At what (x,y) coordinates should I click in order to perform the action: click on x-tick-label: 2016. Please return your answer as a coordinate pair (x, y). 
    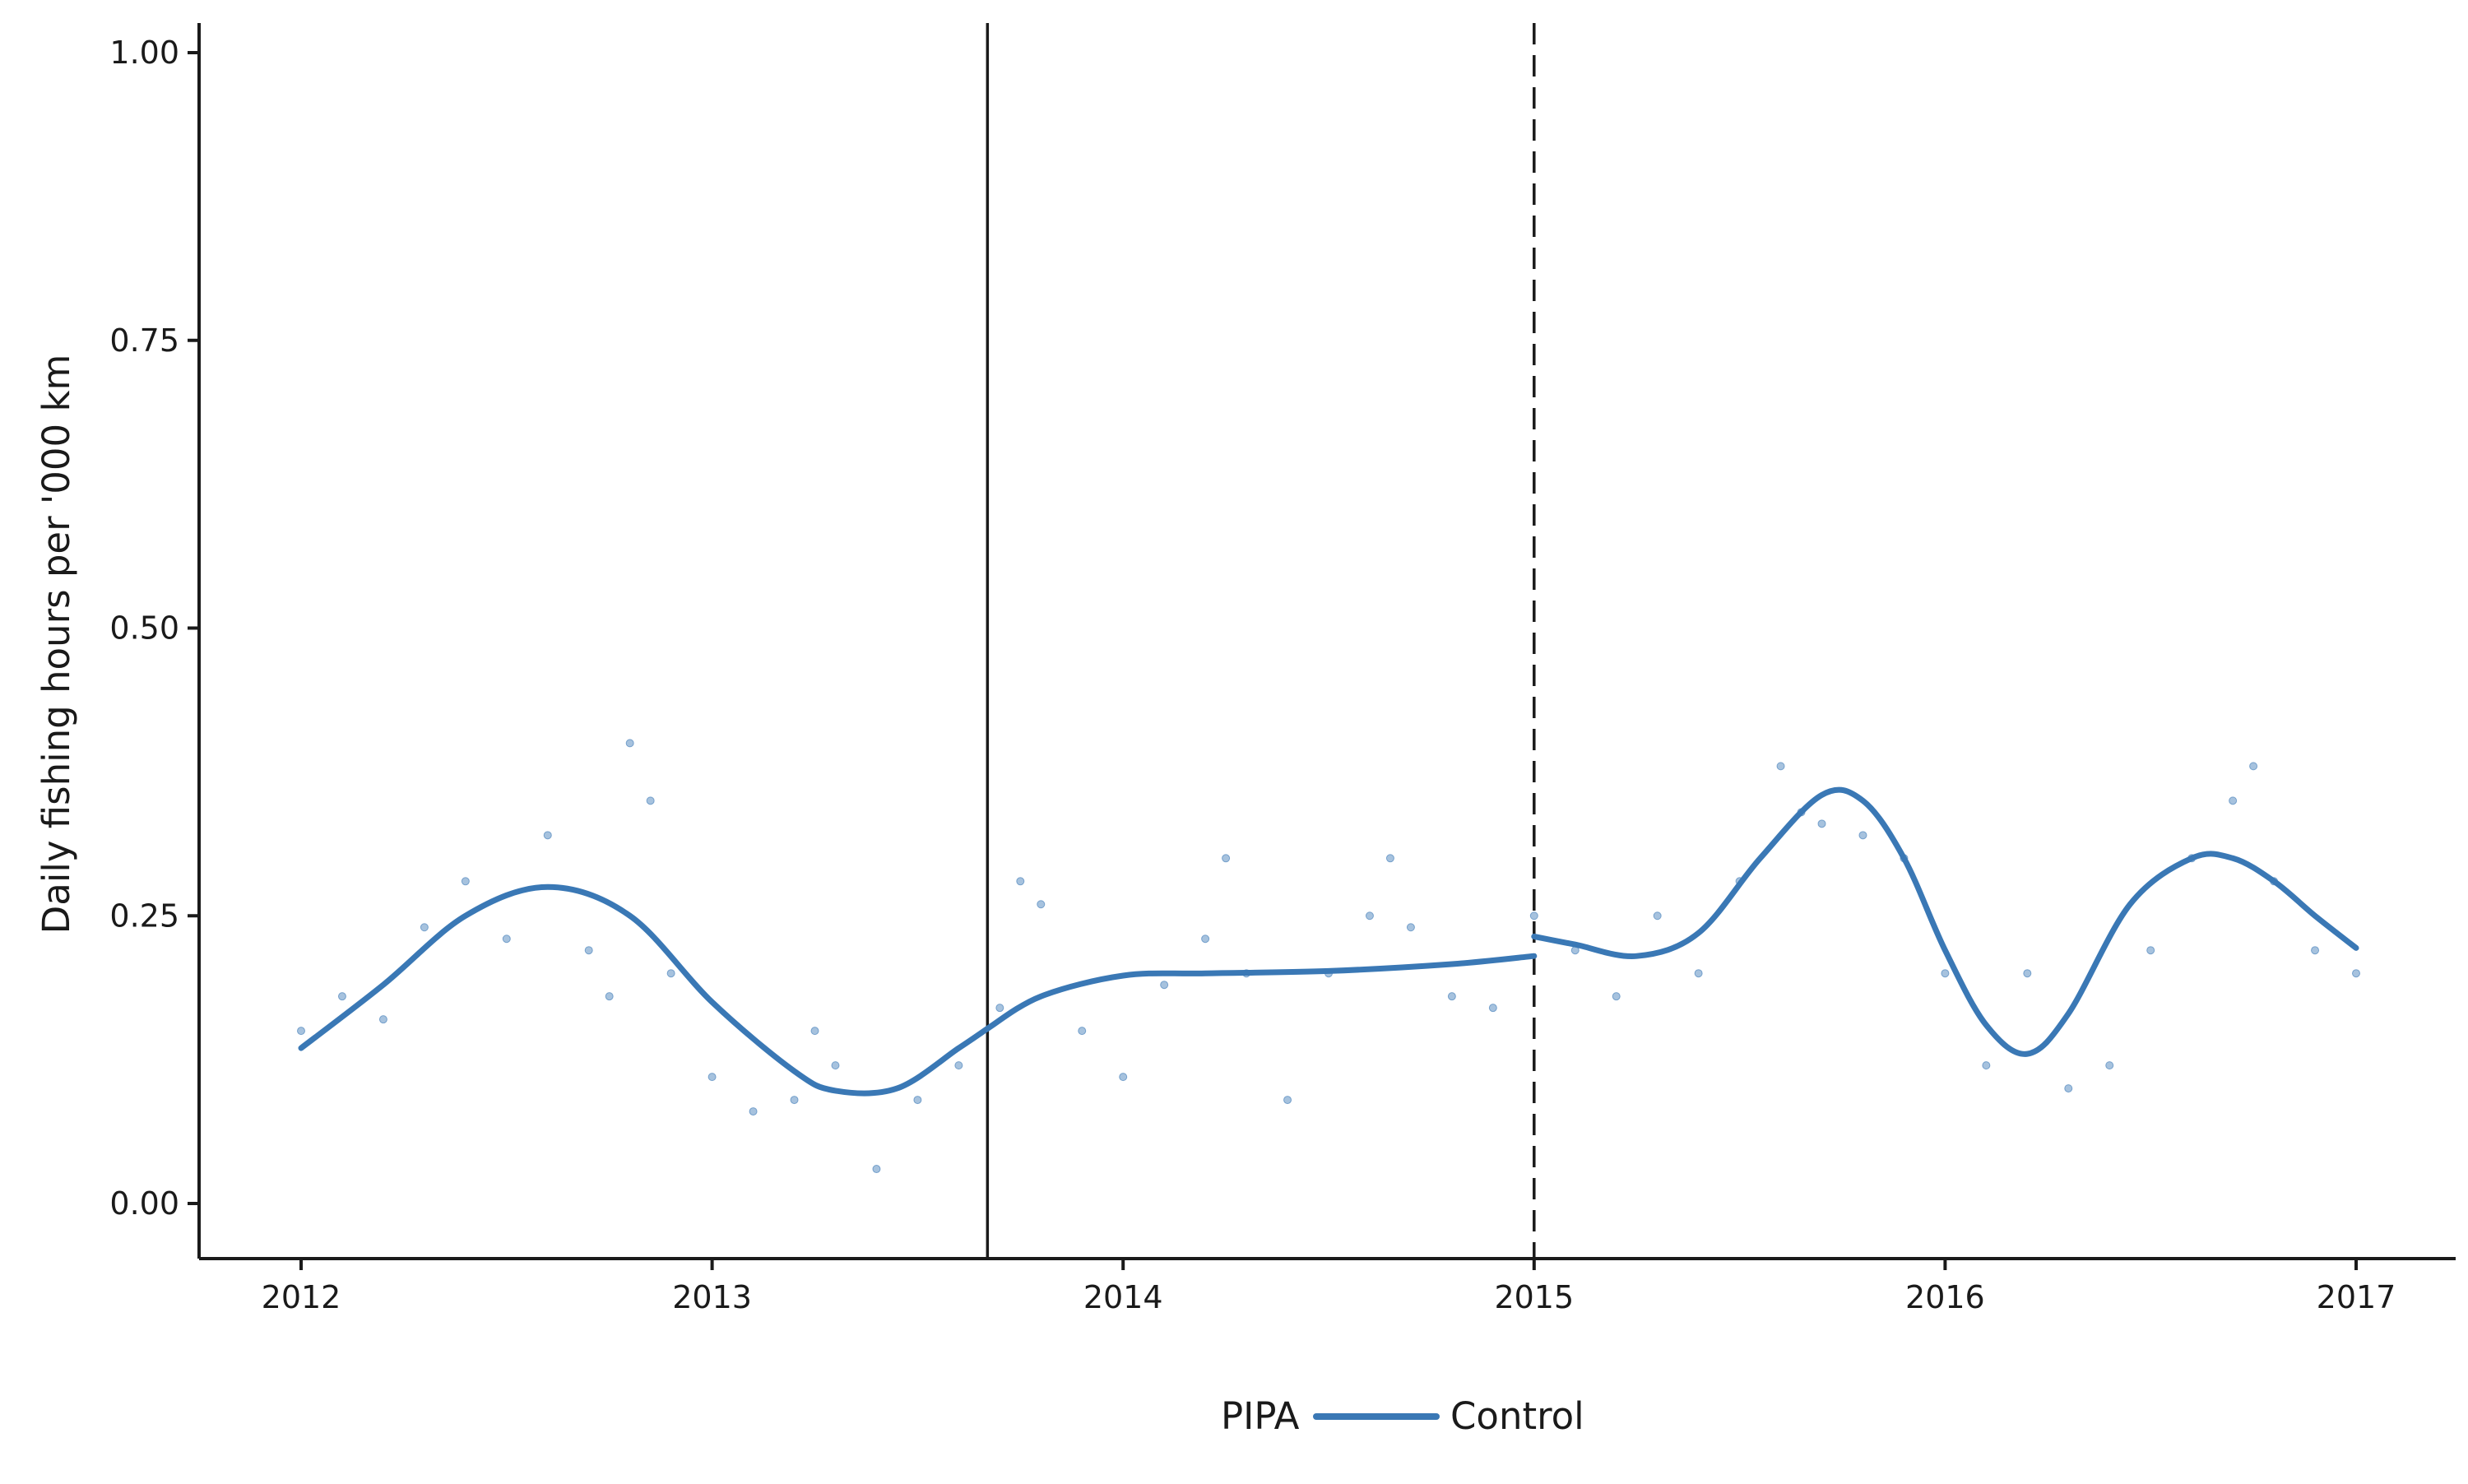
    Looking at the image, I should click on (1945, 1297).